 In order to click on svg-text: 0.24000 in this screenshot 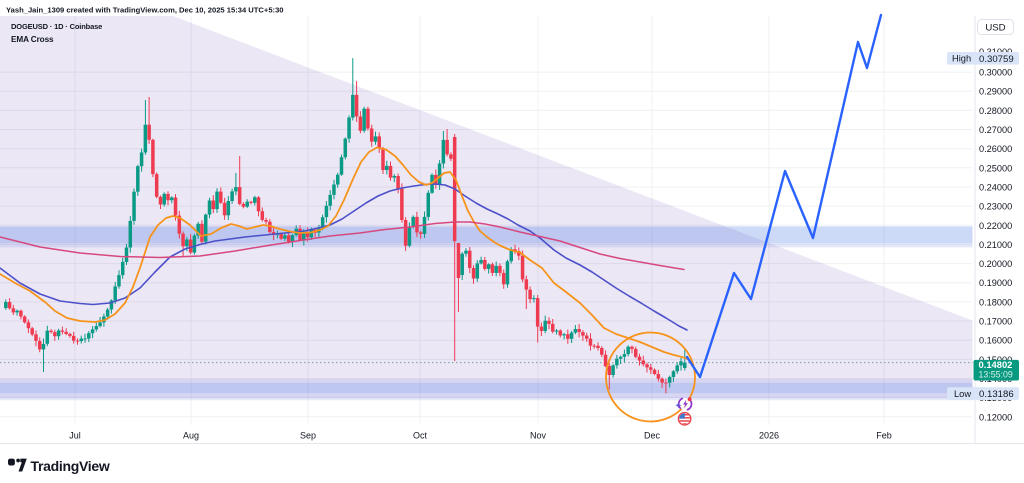, I will do `click(995, 188)`.